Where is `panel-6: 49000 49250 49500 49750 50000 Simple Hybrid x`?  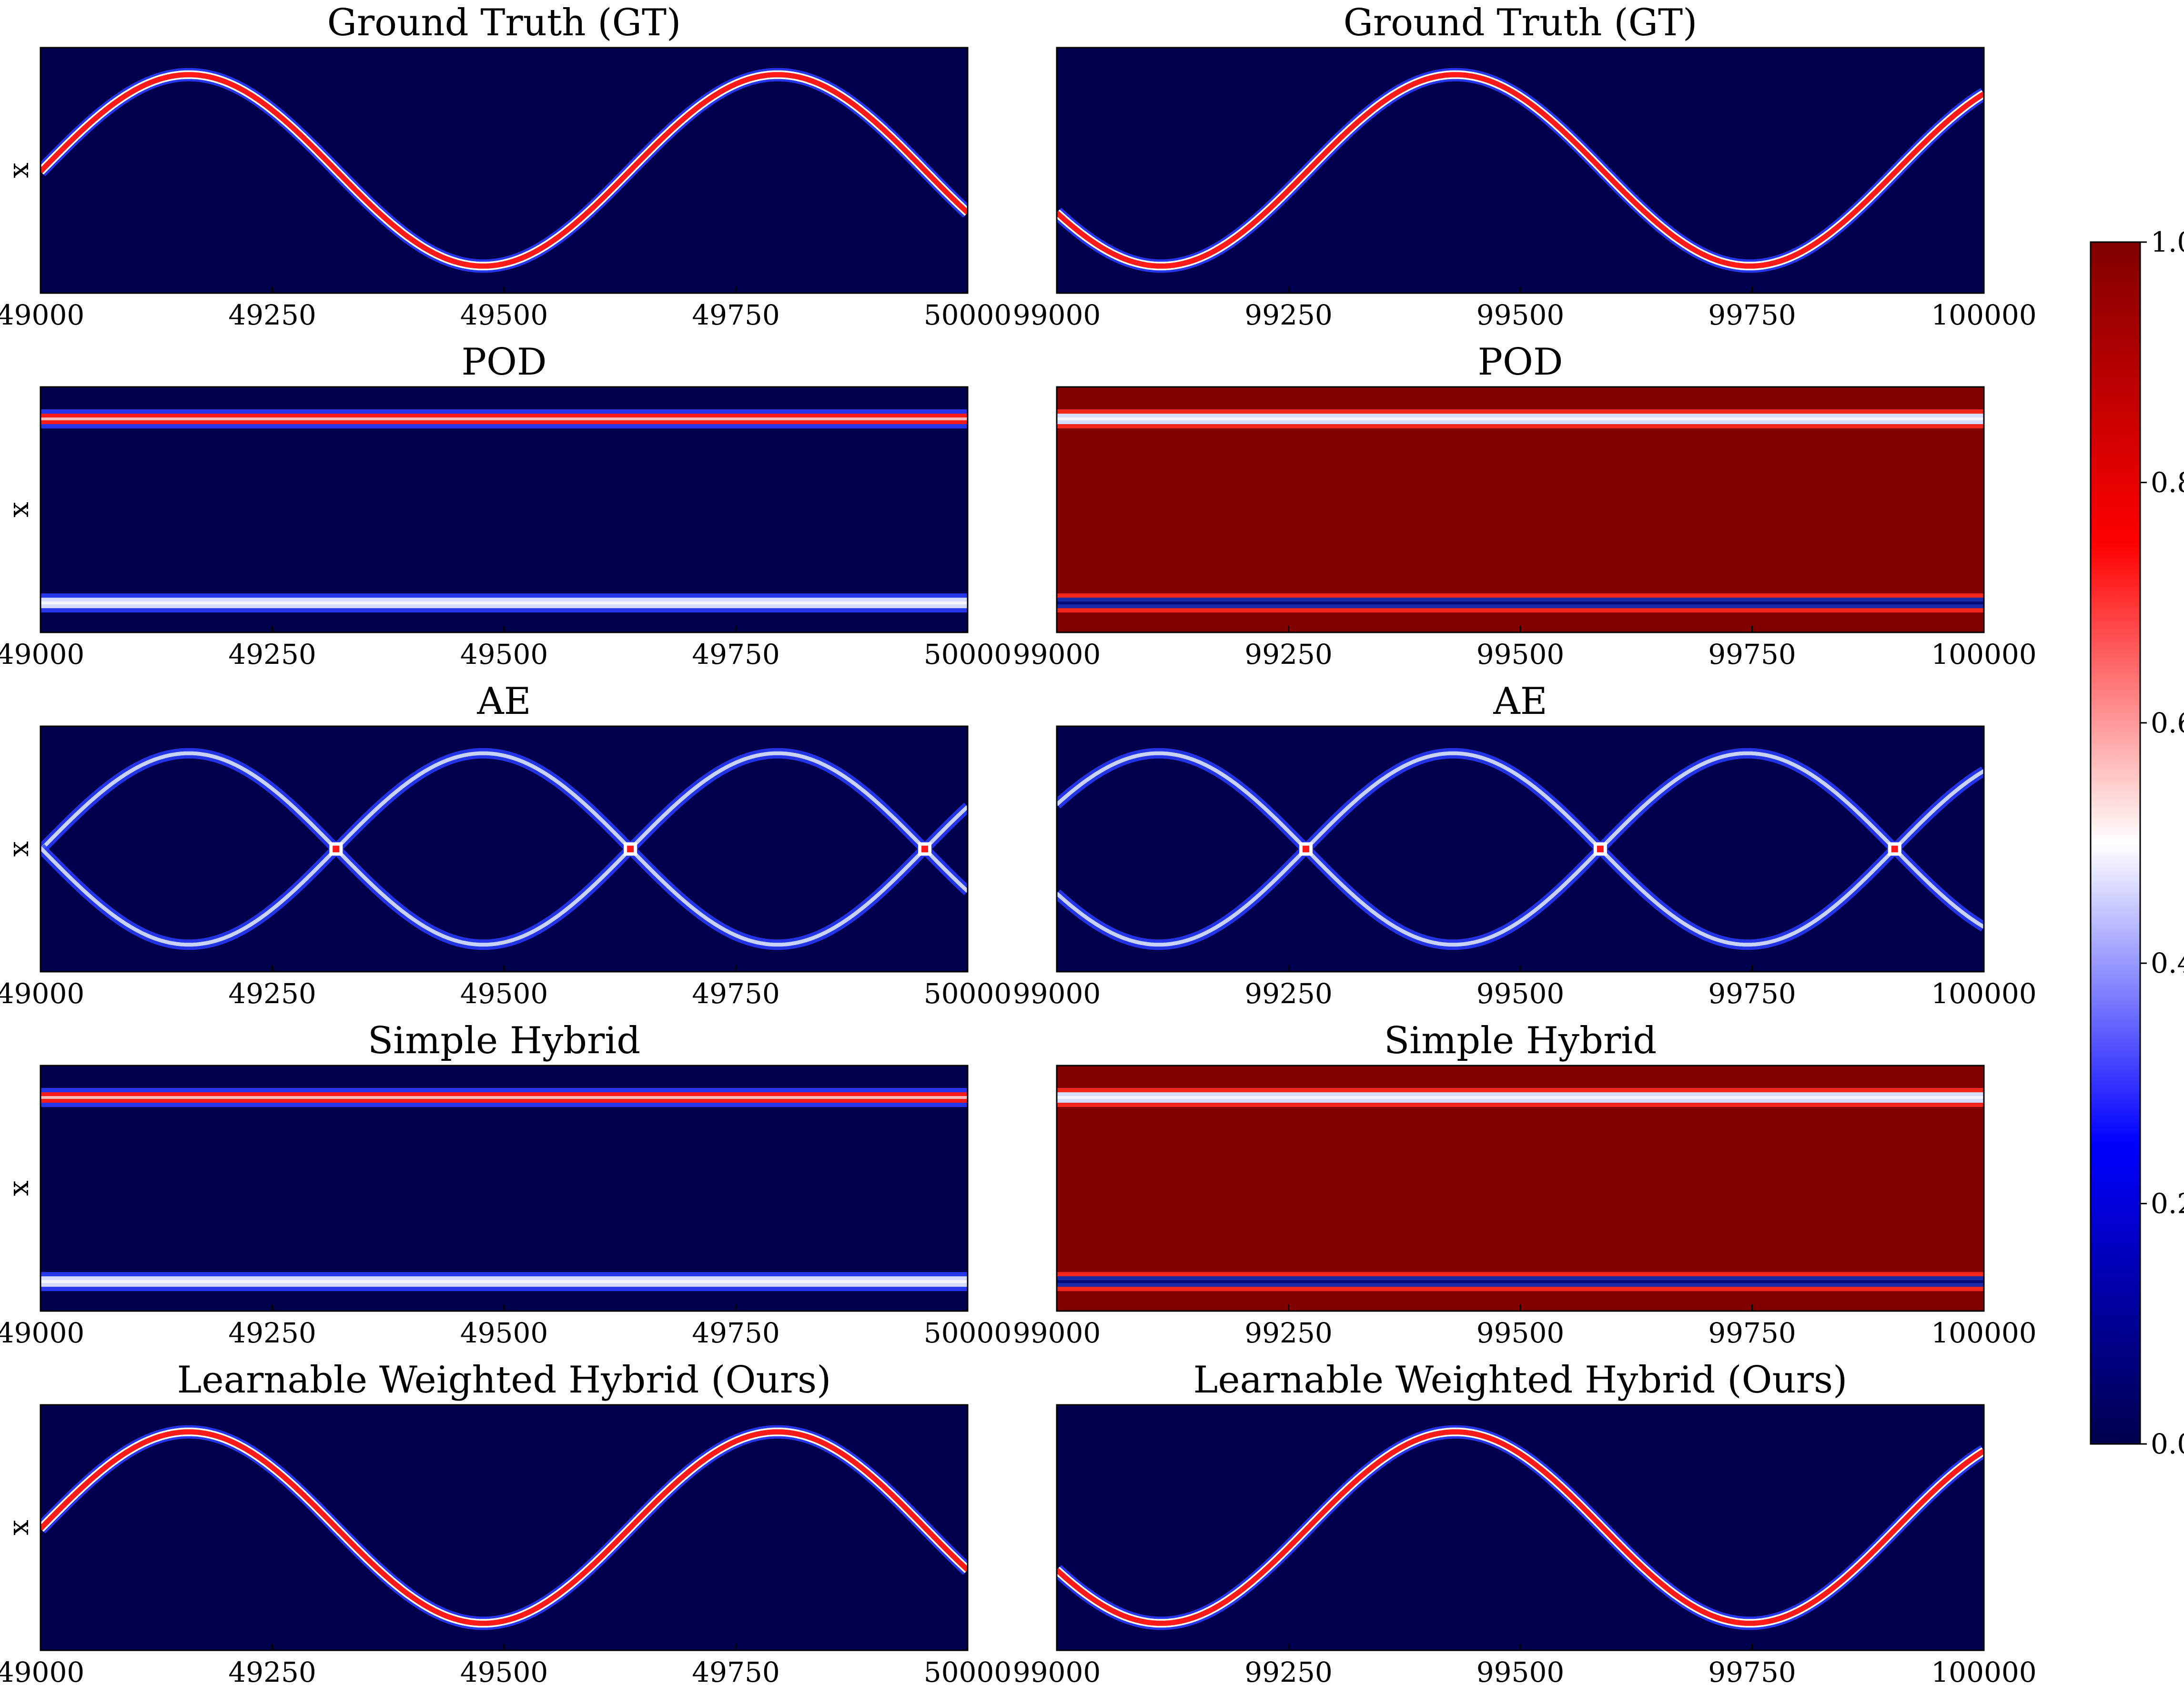 panel-6: 49000 49250 49500 49750 50000 Simple Hybrid x is located at coordinates (506, 1184).